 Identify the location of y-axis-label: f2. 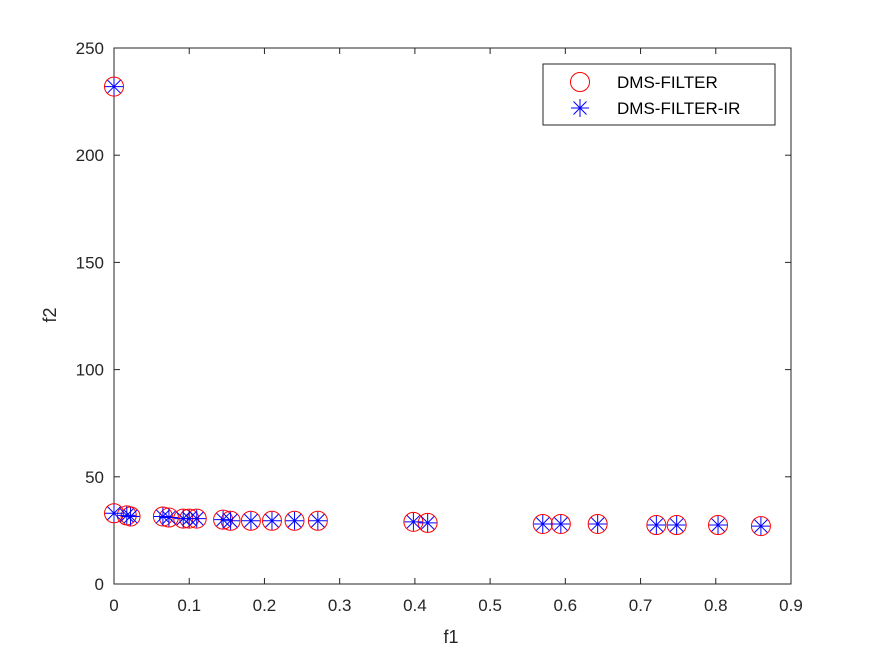
(50, 314).